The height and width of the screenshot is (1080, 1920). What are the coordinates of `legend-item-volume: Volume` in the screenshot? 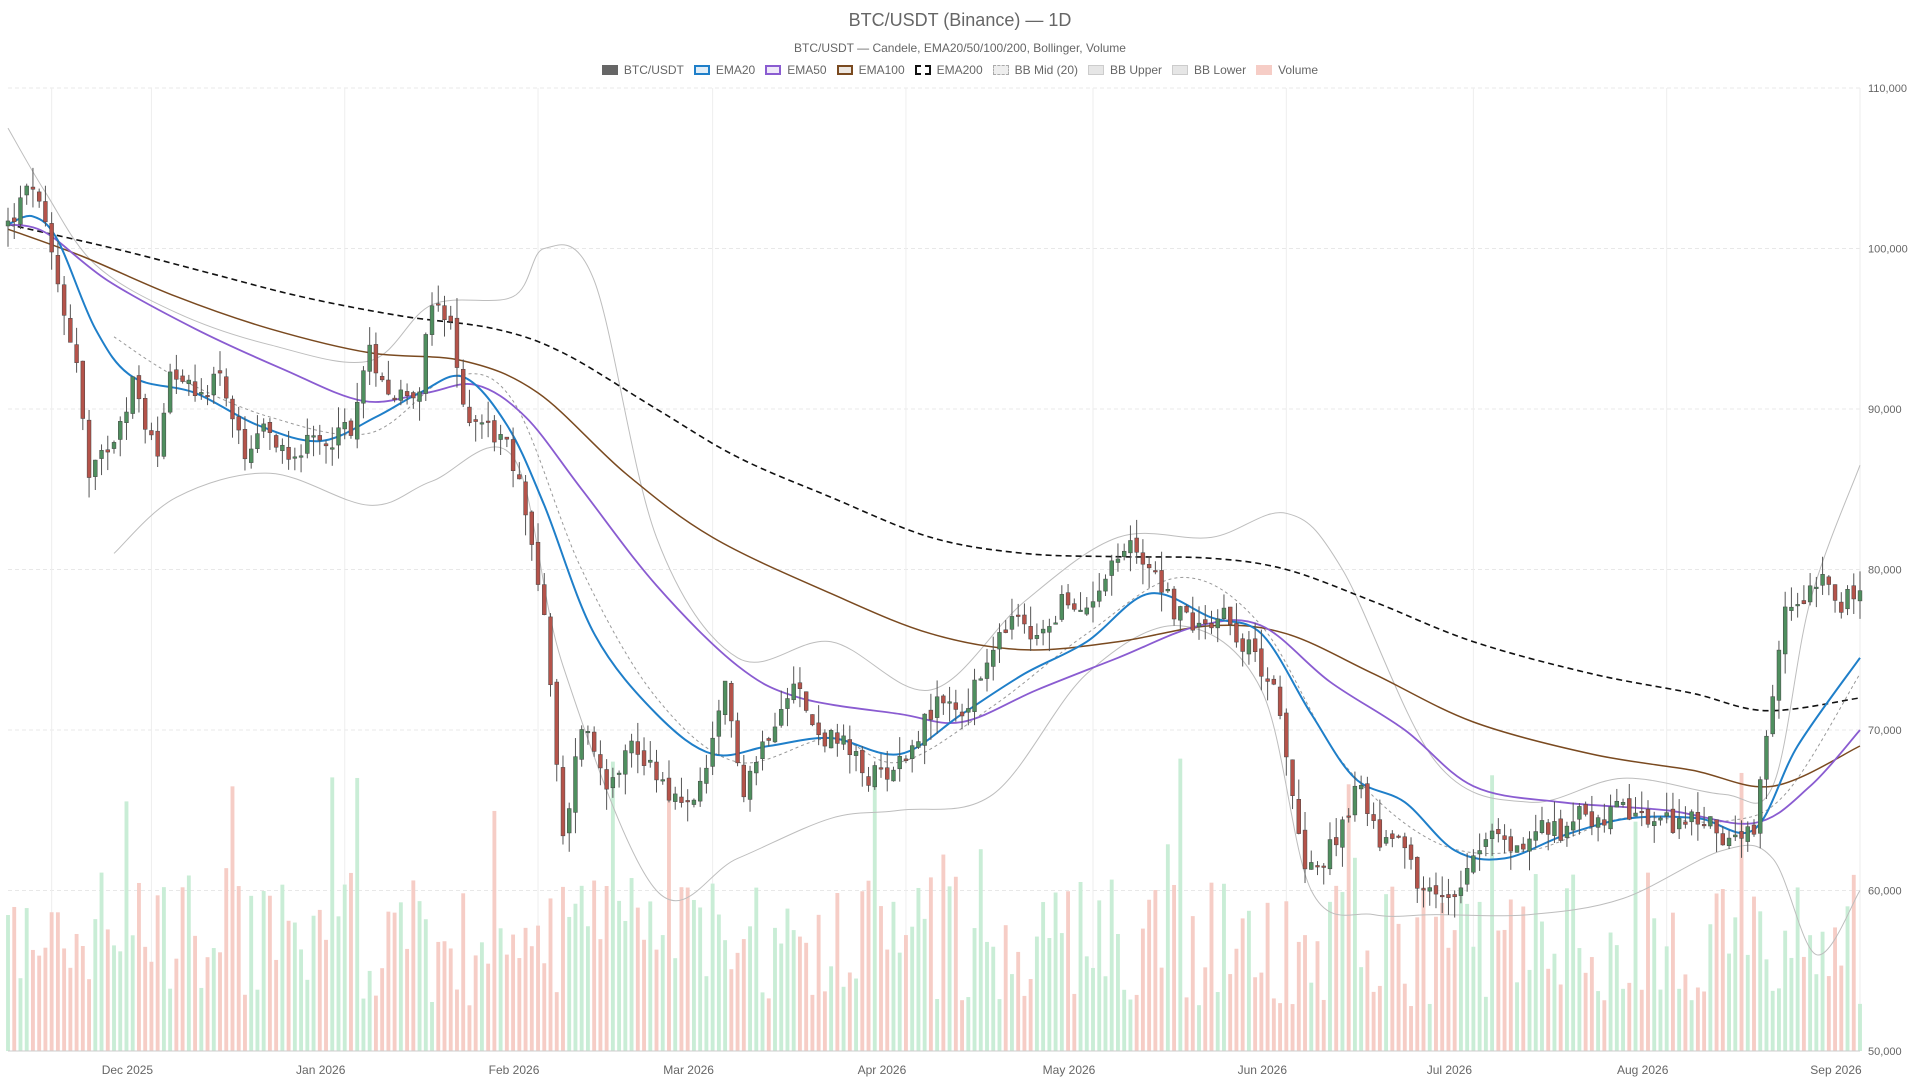 It's located at (1287, 70).